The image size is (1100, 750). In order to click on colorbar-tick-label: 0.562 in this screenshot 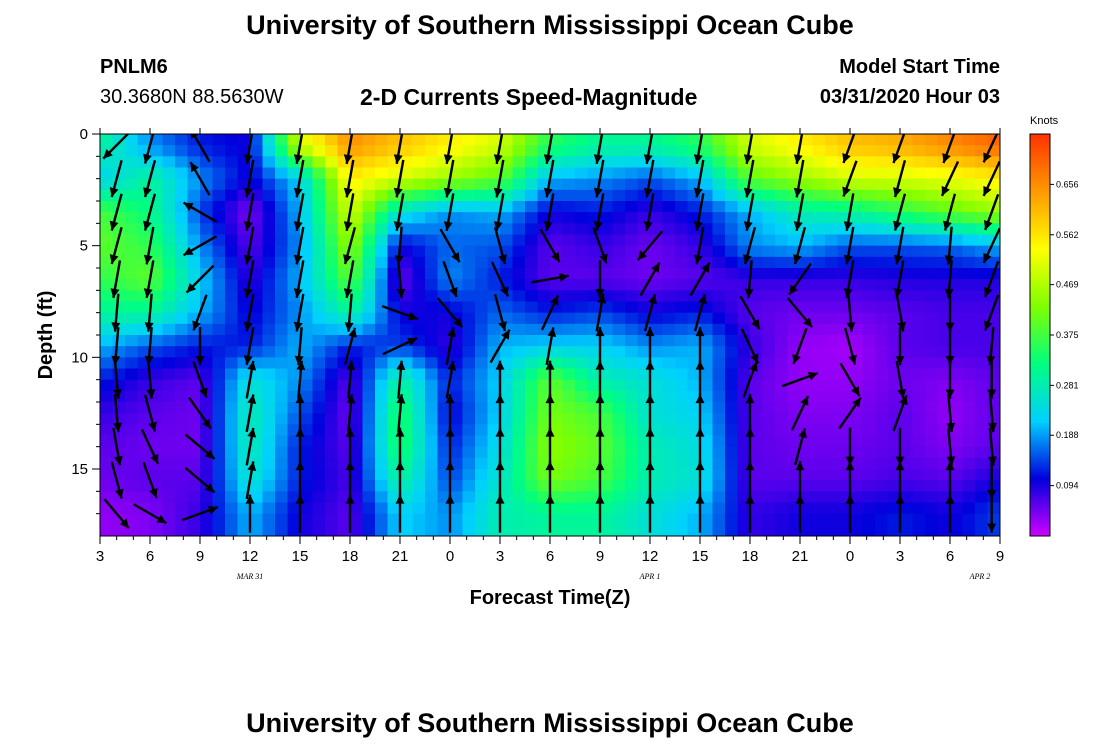, I will do `click(1067, 235)`.